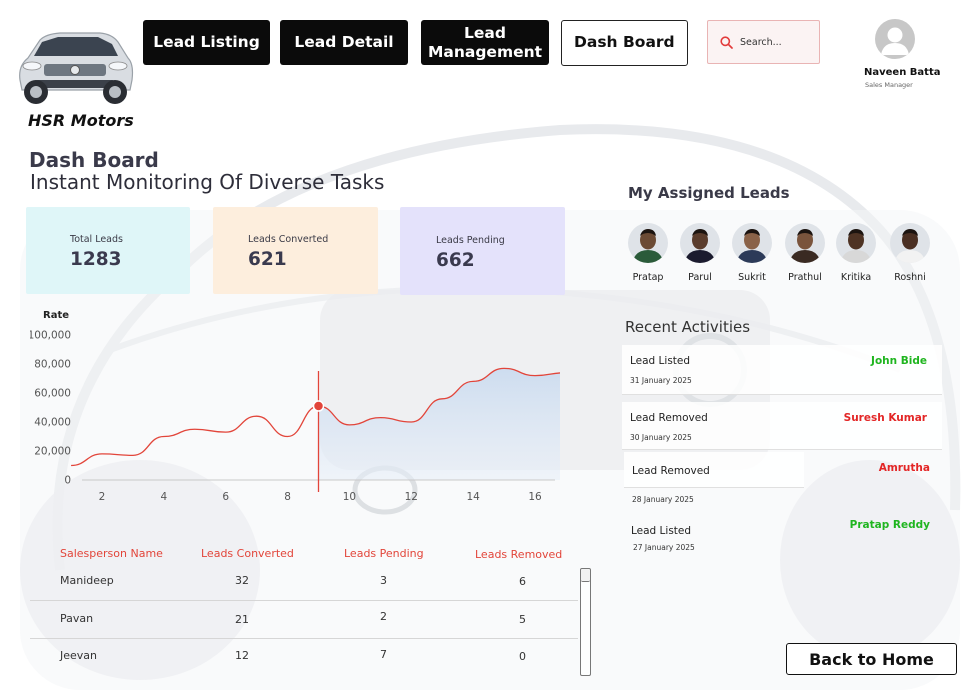  Describe the element at coordinates (56, 315) in the screenshot. I see `chart-y-axis-label: Rate` at that location.